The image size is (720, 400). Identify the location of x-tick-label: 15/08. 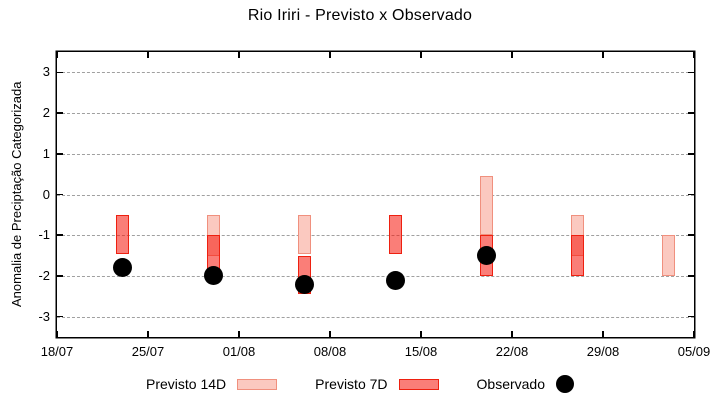
(421, 351).